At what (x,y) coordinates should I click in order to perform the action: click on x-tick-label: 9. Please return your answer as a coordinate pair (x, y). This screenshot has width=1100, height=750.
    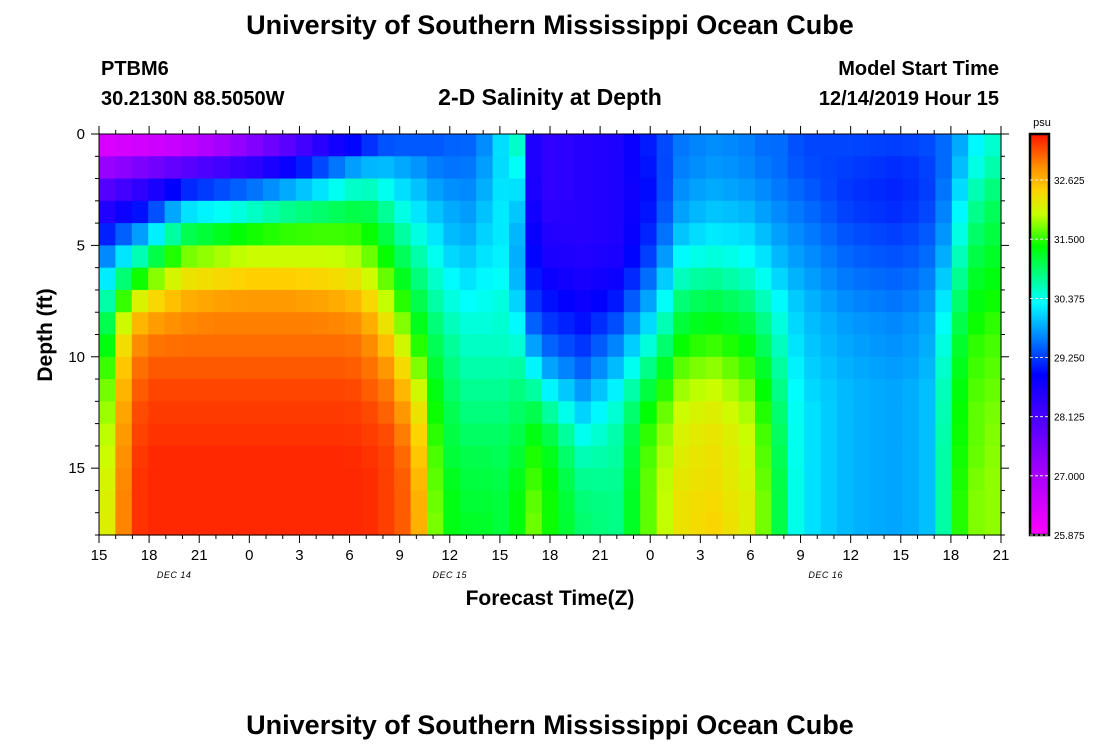
    Looking at the image, I should click on (800, 555).